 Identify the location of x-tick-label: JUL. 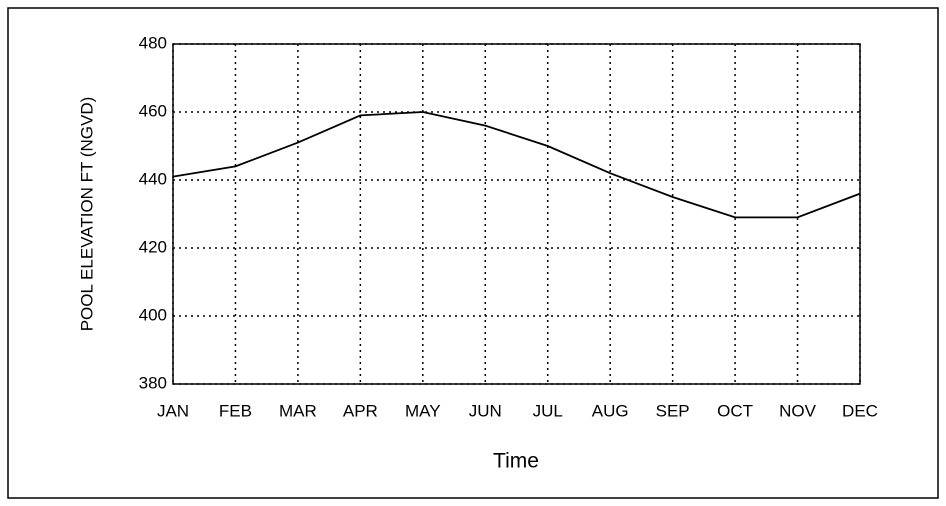
(548, 410).